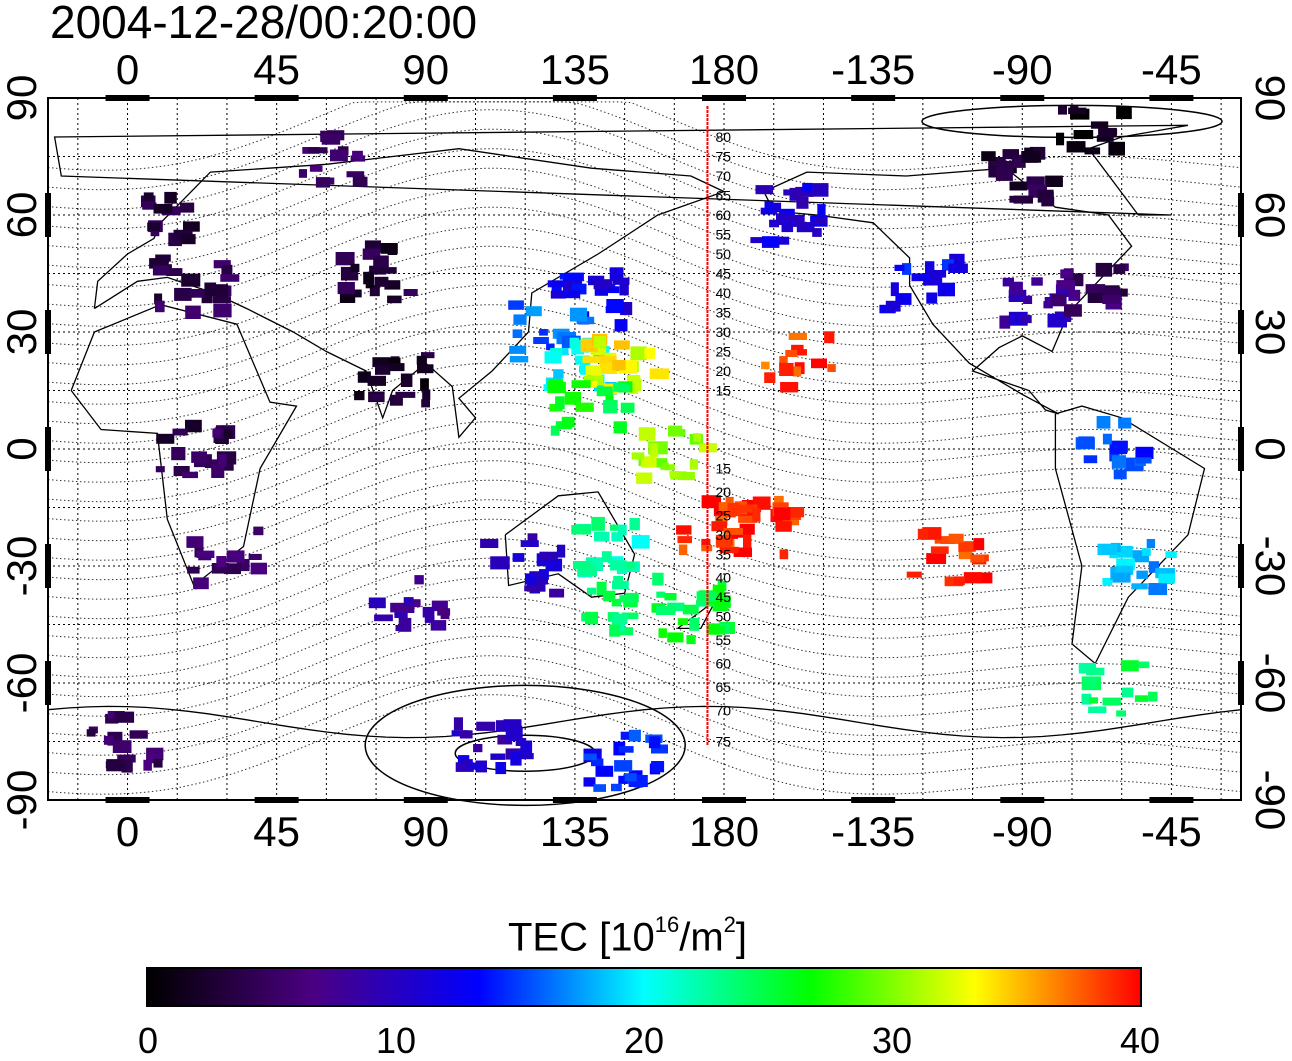 This screenshot has width=1292, height=1061. Describe the element at coordinates (22, 98) in the screenshot. I see `lat-label-left: 90` at that location.